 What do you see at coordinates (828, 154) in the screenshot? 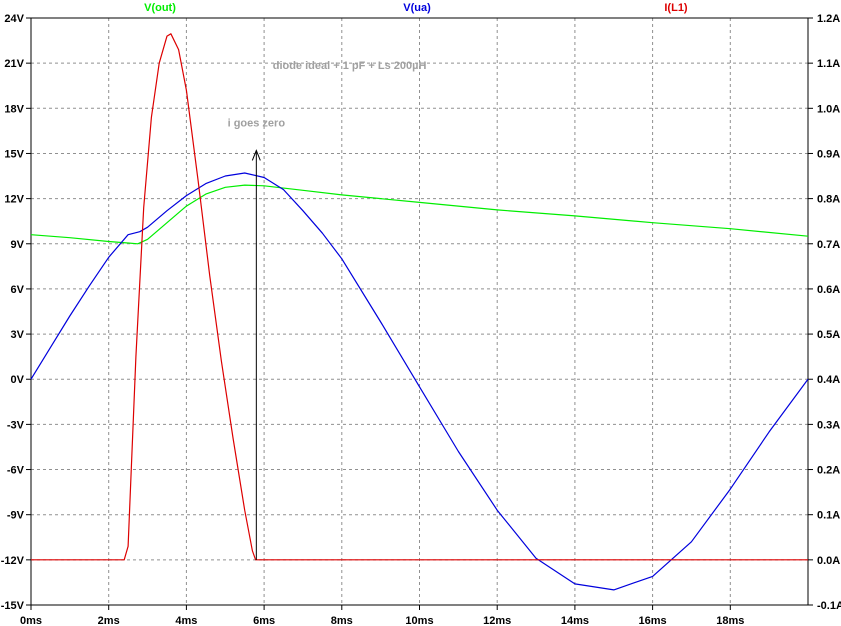
I see `right-tick-label: 0.9A` at bounding box center [828, 154].